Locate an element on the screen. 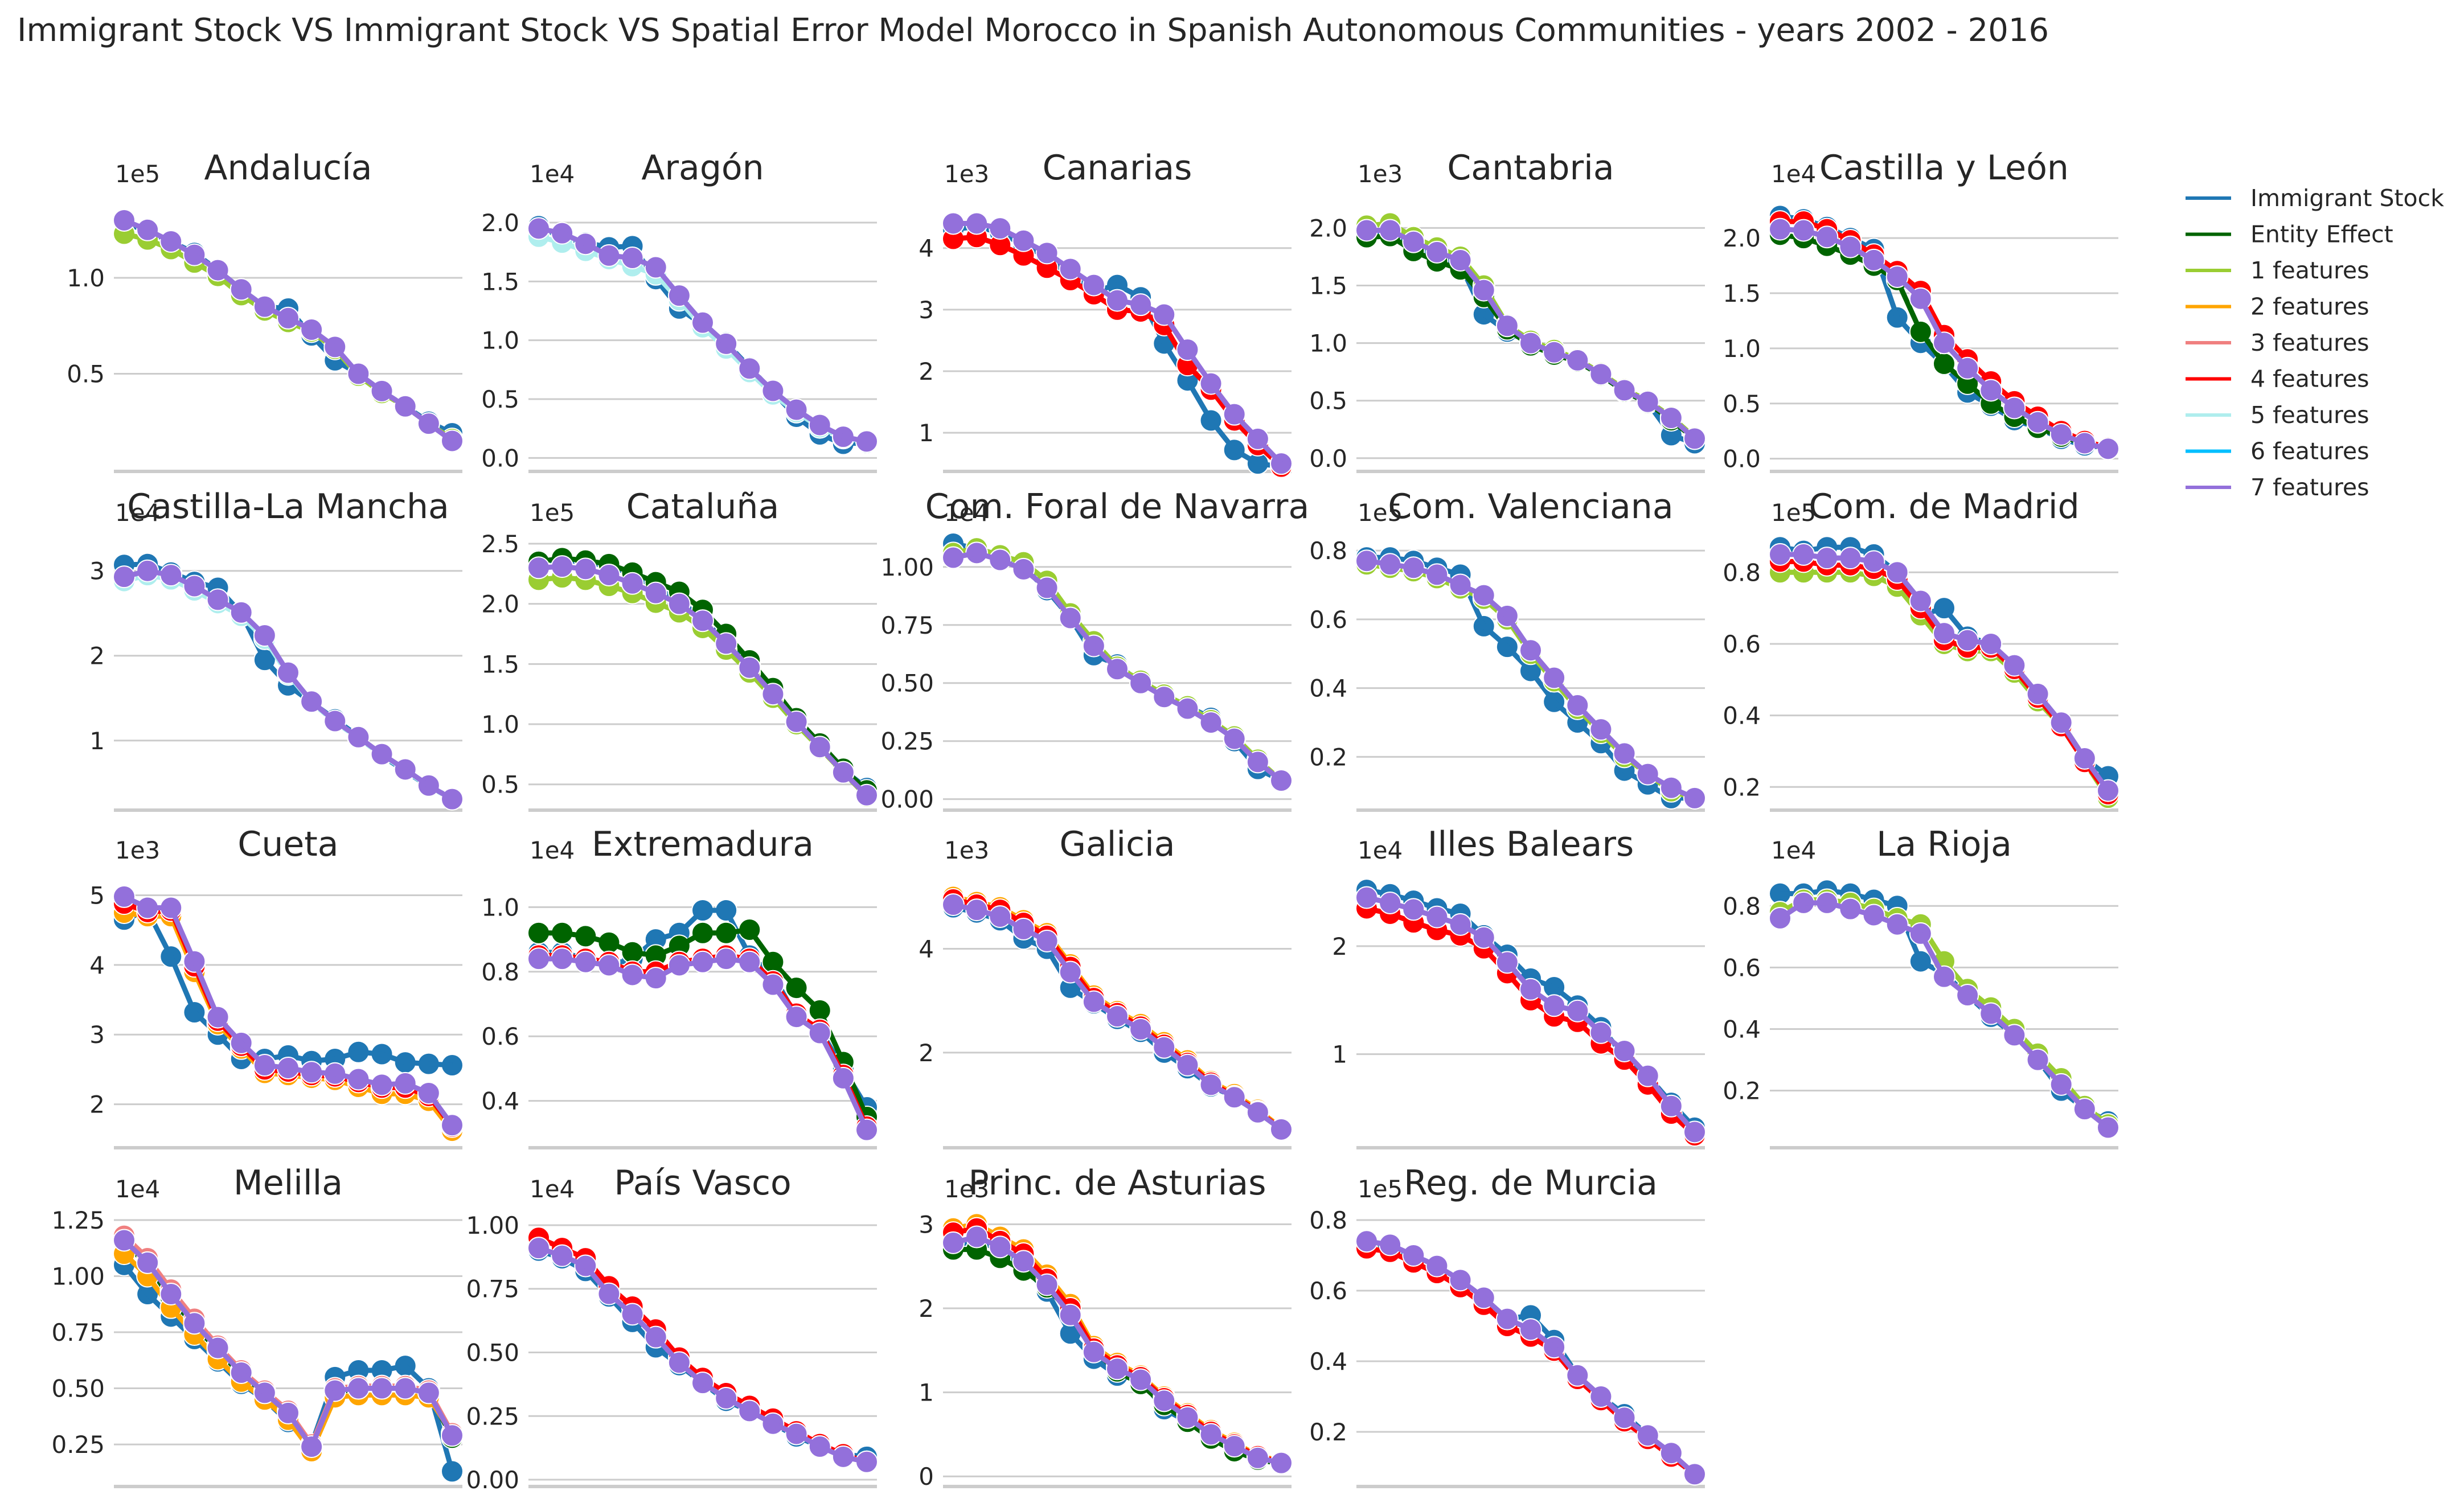 This screenshot has width=2464, height=1507. panel-la-rioja: 0.2 0.4 0.6 0.8 1e4 La Rioja is located at coordinates (1921, 986).